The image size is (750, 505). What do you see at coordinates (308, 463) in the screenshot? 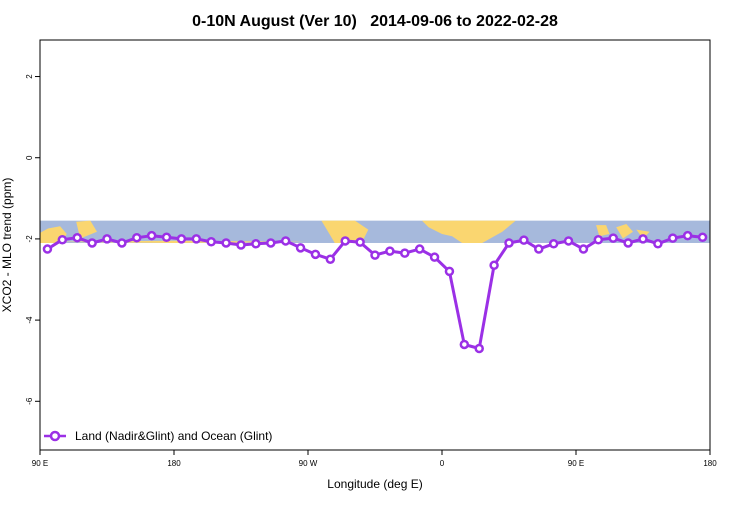
I see `x-tick-label-2: 90 W` at bounding box center [308, 463].